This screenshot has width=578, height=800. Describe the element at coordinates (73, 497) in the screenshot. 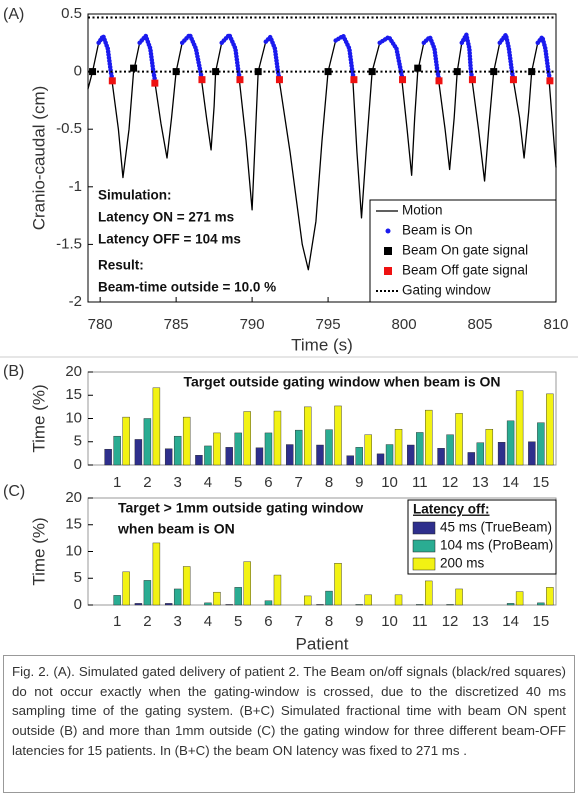

I see `y-tick-label: 20` at that location.